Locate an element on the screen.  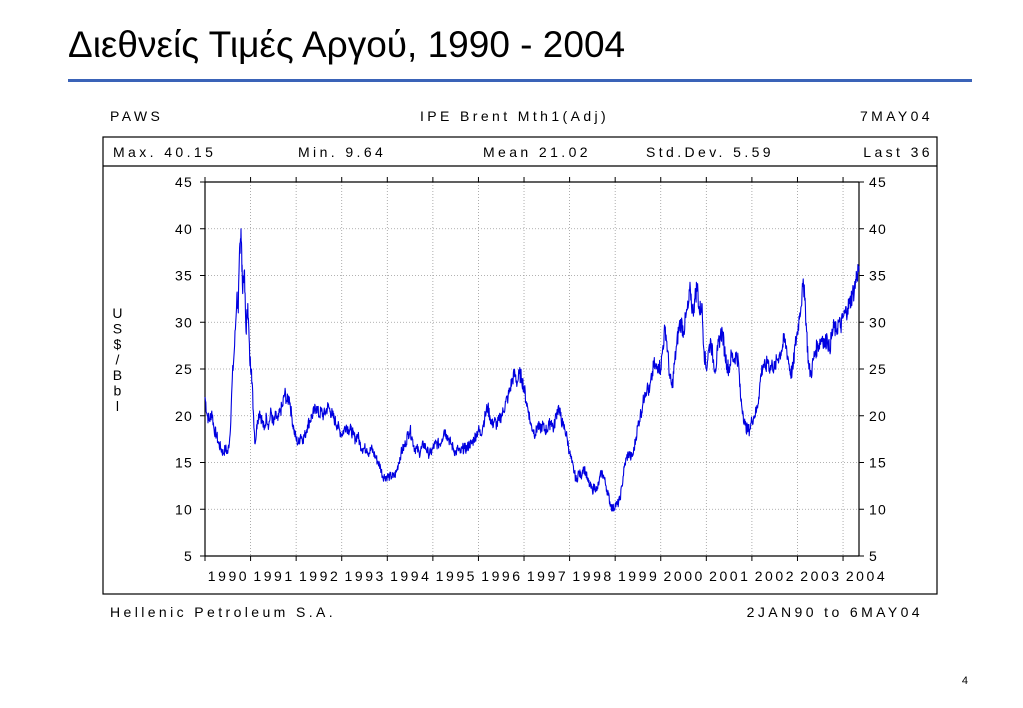
y-axis-label-char: $ is located at coordinates (118, 344).